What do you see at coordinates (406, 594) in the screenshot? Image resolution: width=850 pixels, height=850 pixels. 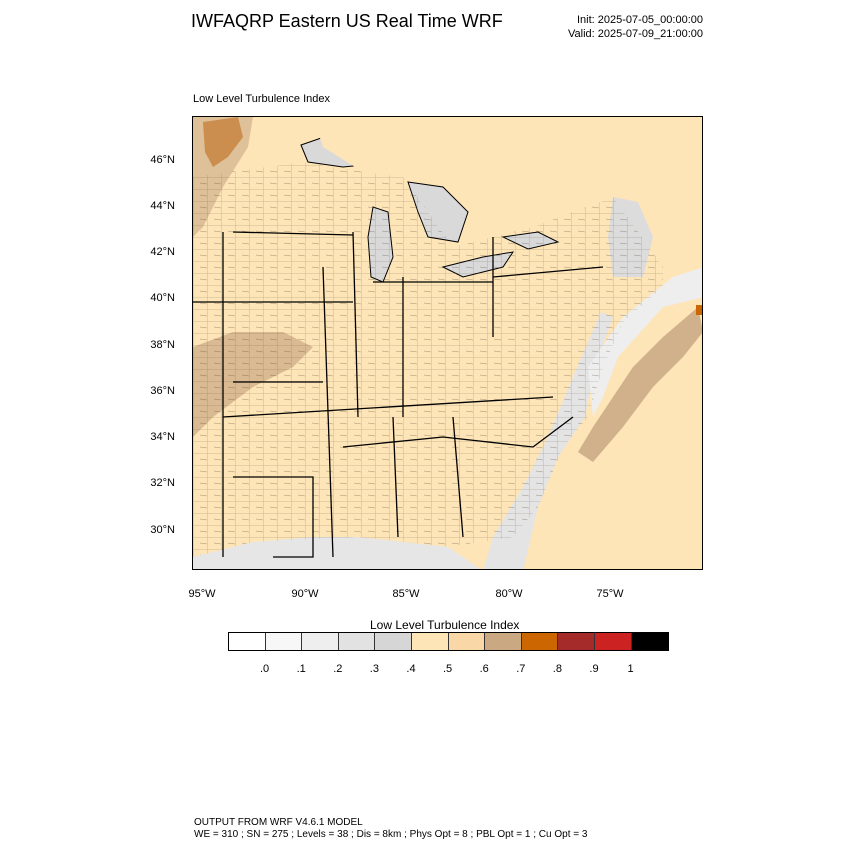 I see `lon-label-85: 85°W` at bounding box center [406, 594].